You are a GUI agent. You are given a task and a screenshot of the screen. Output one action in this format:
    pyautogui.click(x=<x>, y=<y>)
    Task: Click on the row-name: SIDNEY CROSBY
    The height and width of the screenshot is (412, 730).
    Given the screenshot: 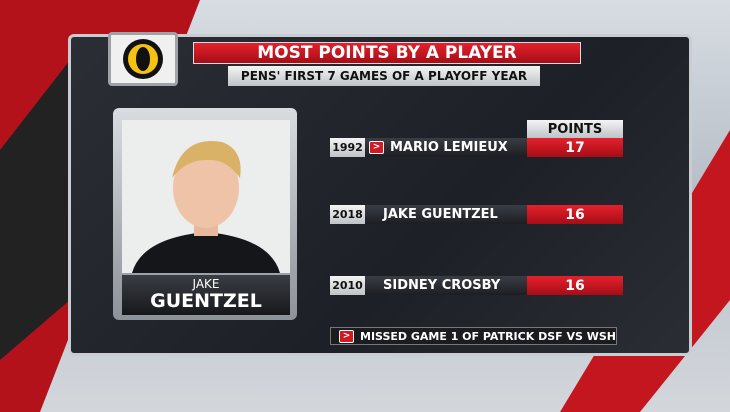 What is the action you would take?
    pyautogui.click(x=446, y=285)
    